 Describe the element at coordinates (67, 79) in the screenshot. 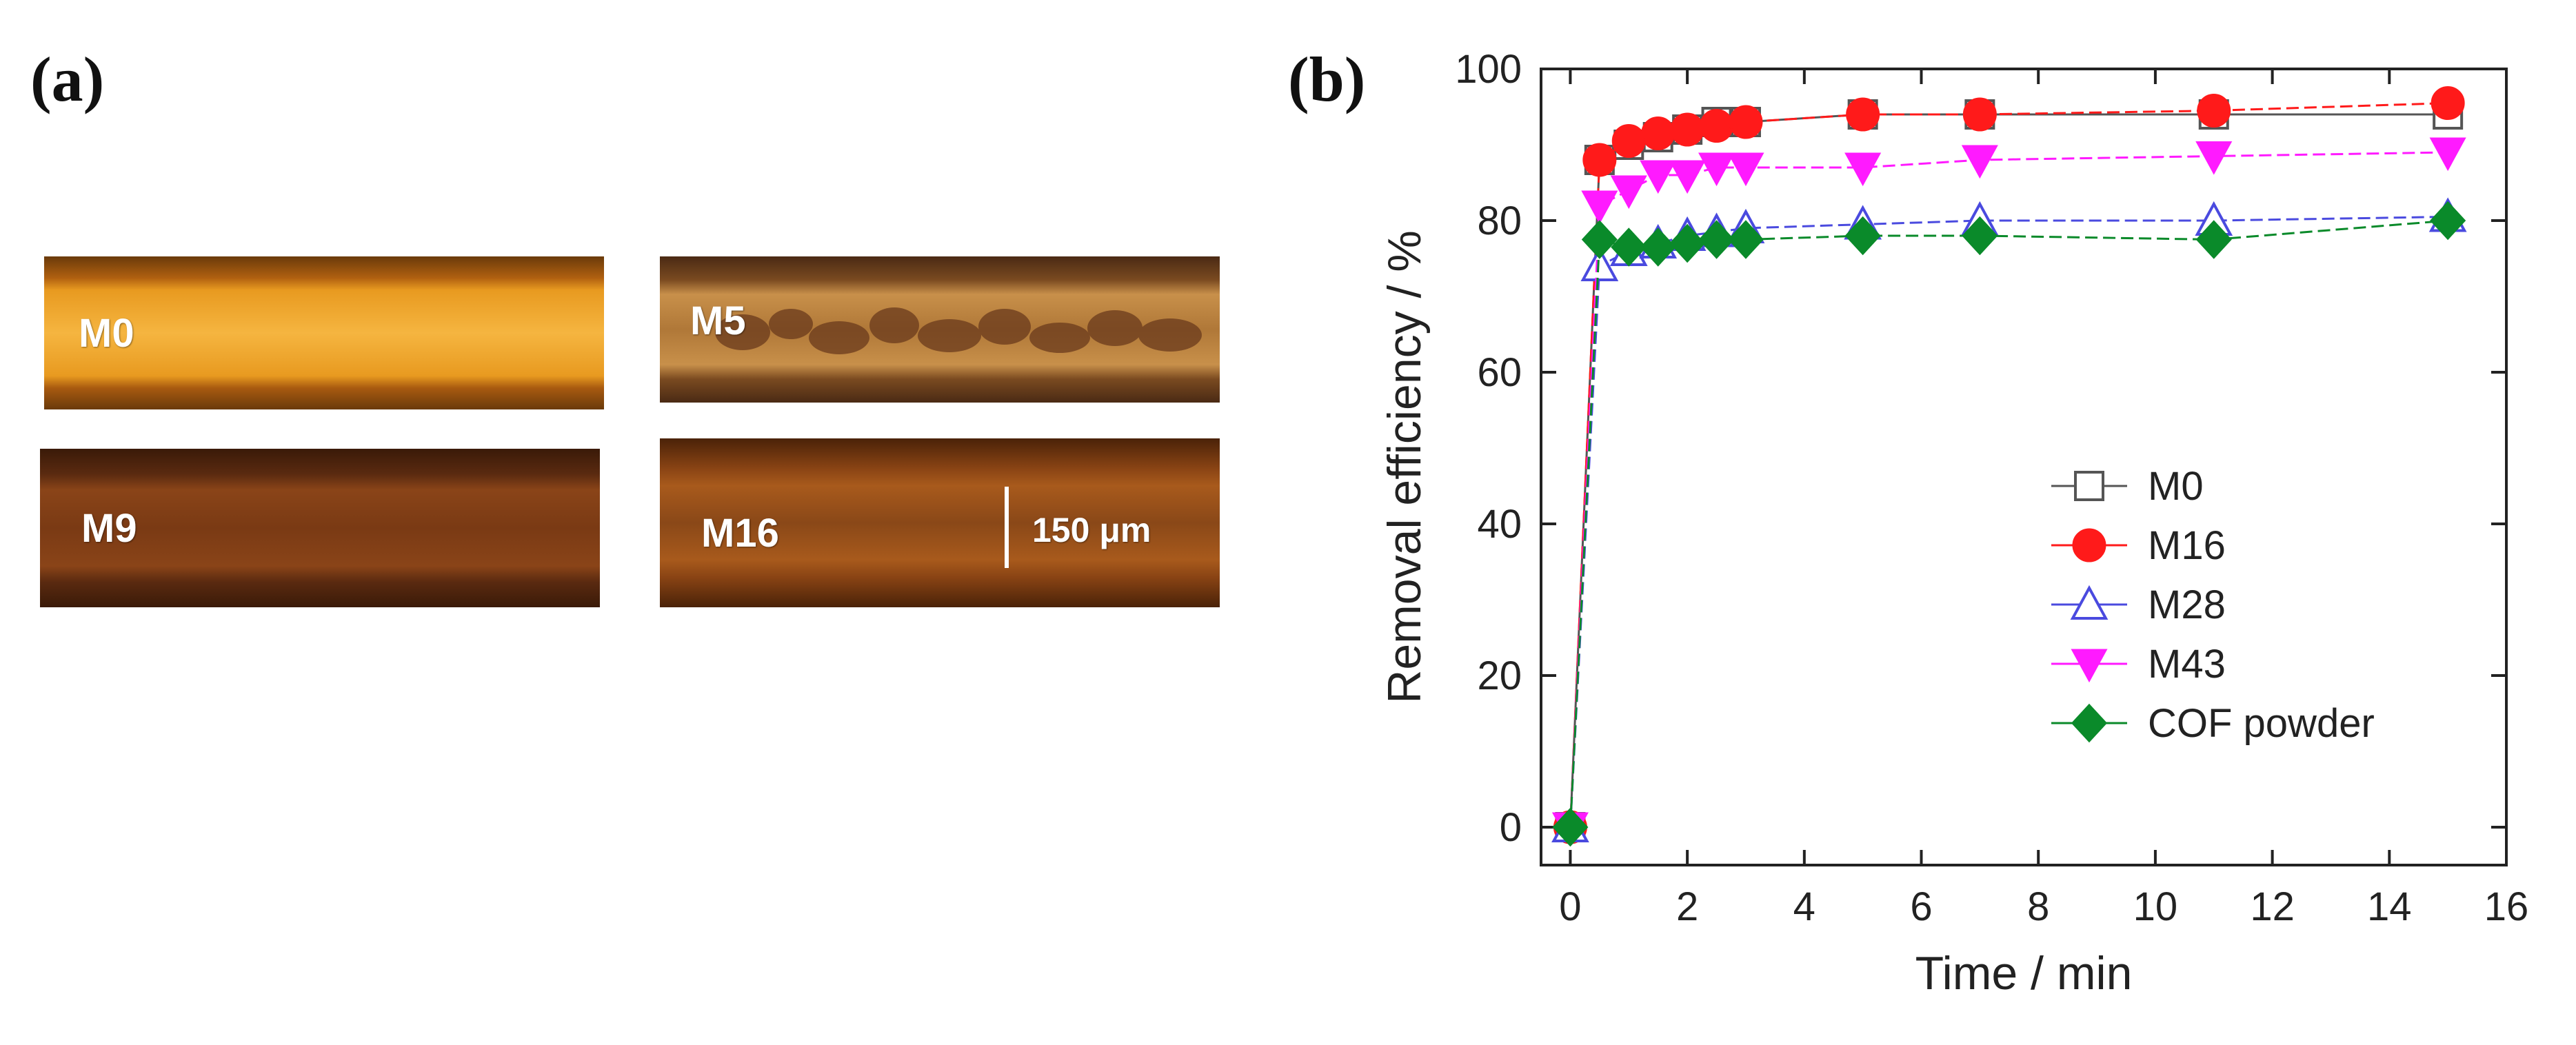

I see `panel-a-label: (a)` at that location.